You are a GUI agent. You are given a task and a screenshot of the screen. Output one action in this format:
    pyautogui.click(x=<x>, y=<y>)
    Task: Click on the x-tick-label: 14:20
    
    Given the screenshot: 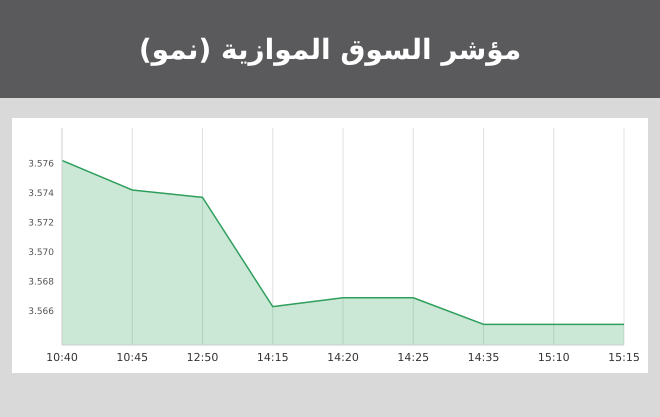 What is the action you would take?
    pyautogui.click(x=343, y=357)
    